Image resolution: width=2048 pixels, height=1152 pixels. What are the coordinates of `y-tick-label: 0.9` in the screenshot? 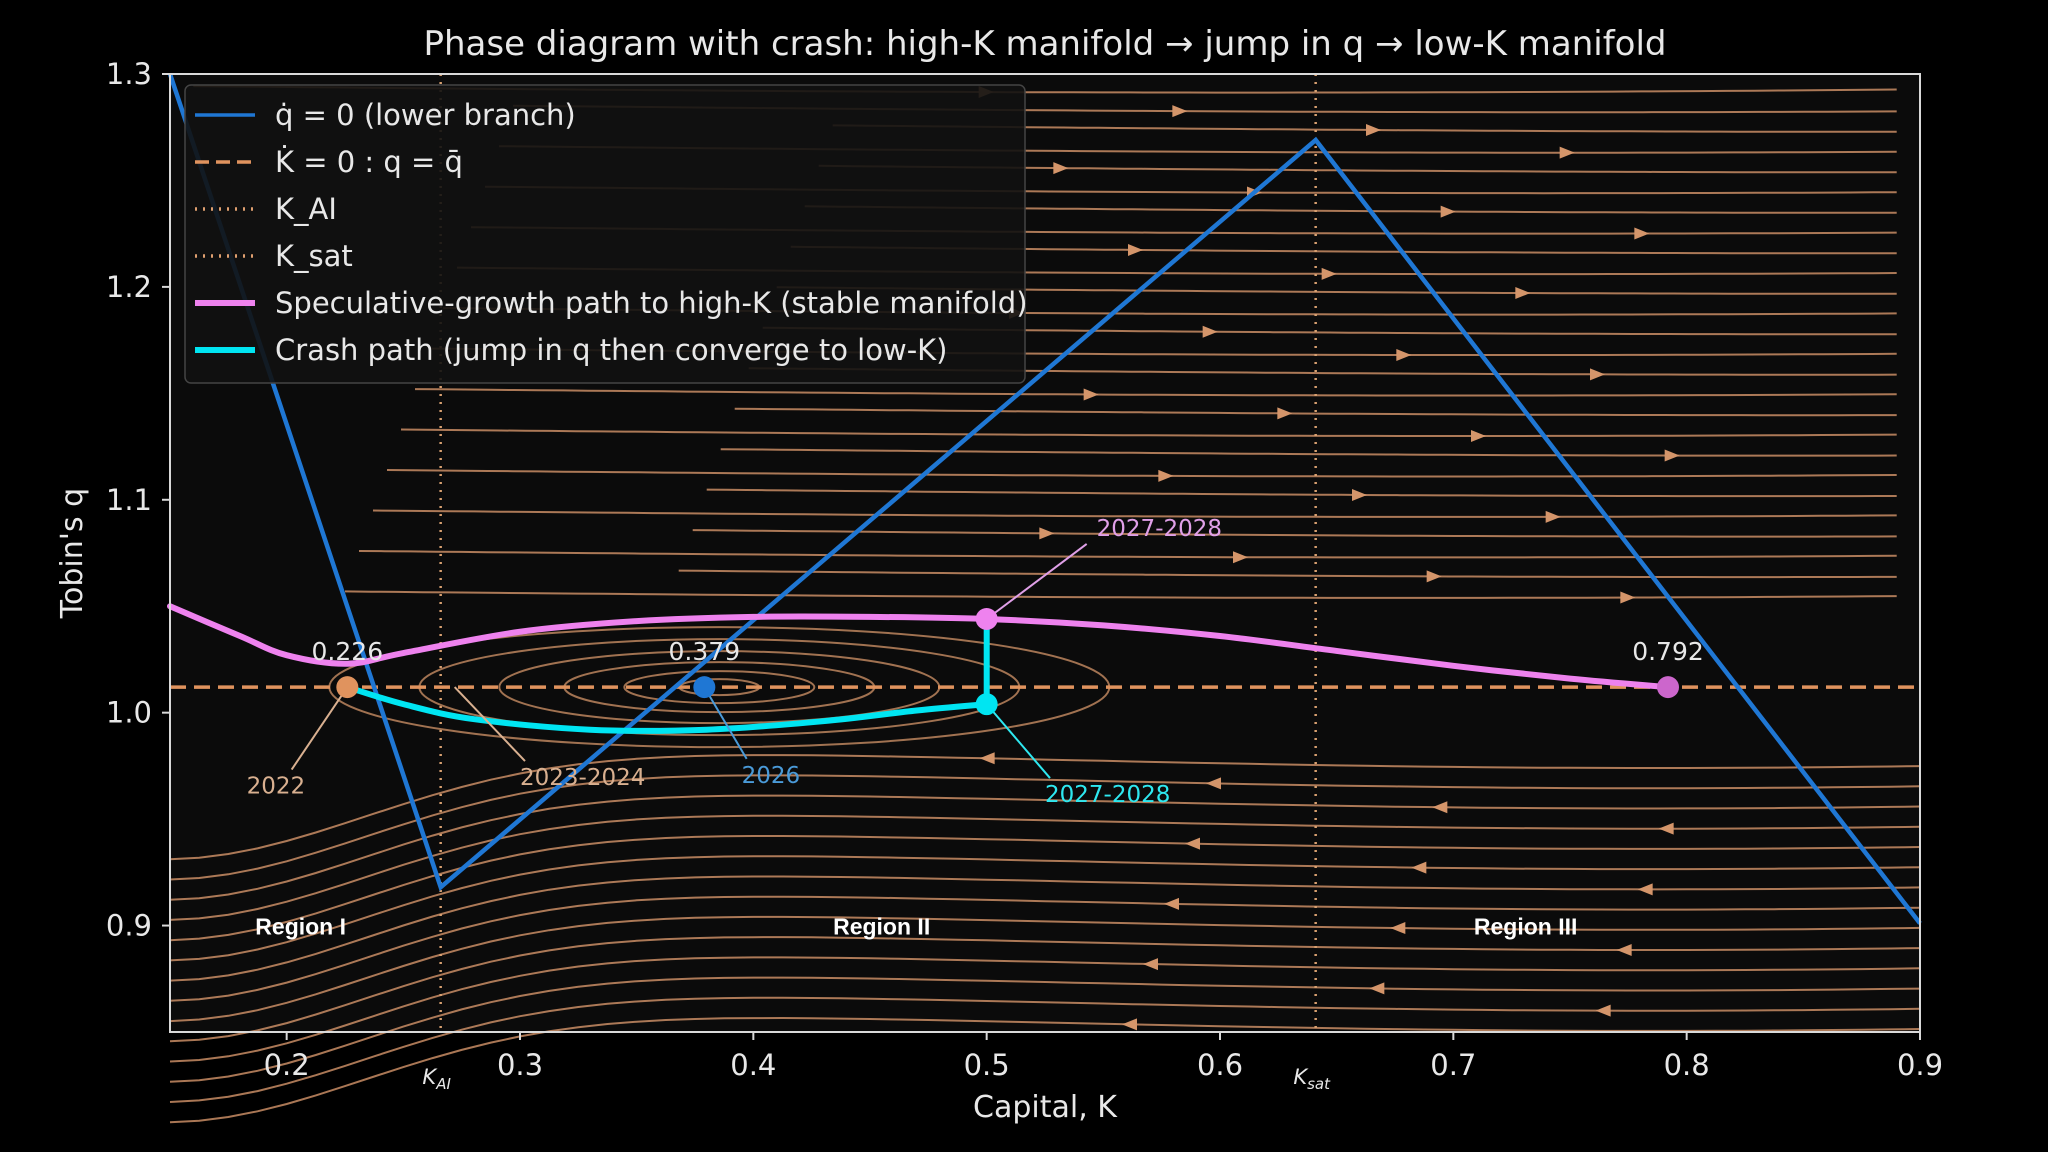 It's located at (129, 926).